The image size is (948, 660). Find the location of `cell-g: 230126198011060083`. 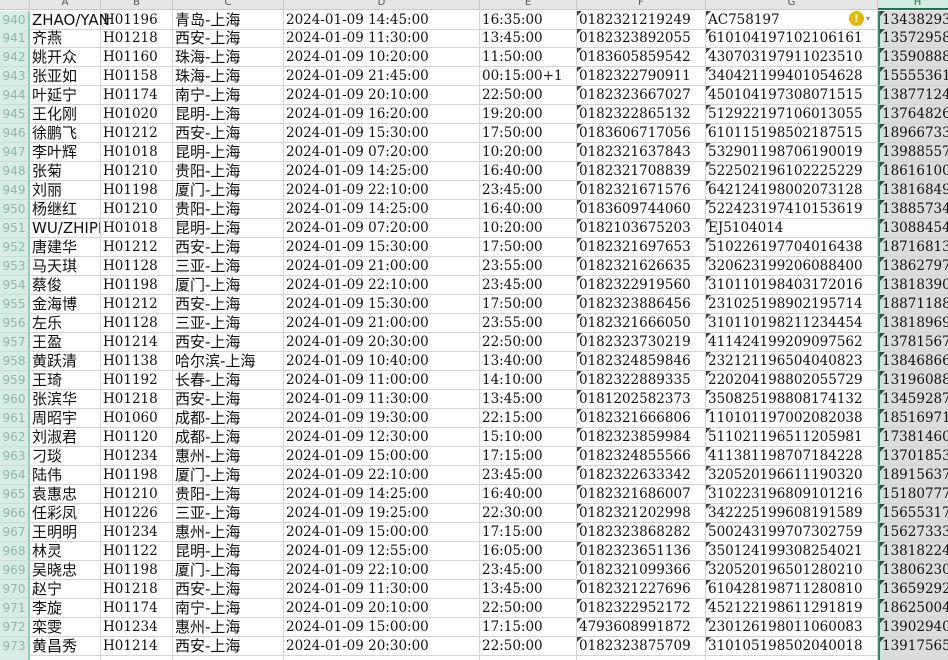

cell-g: 230126198011060083 is located at coordinates (792, 627).